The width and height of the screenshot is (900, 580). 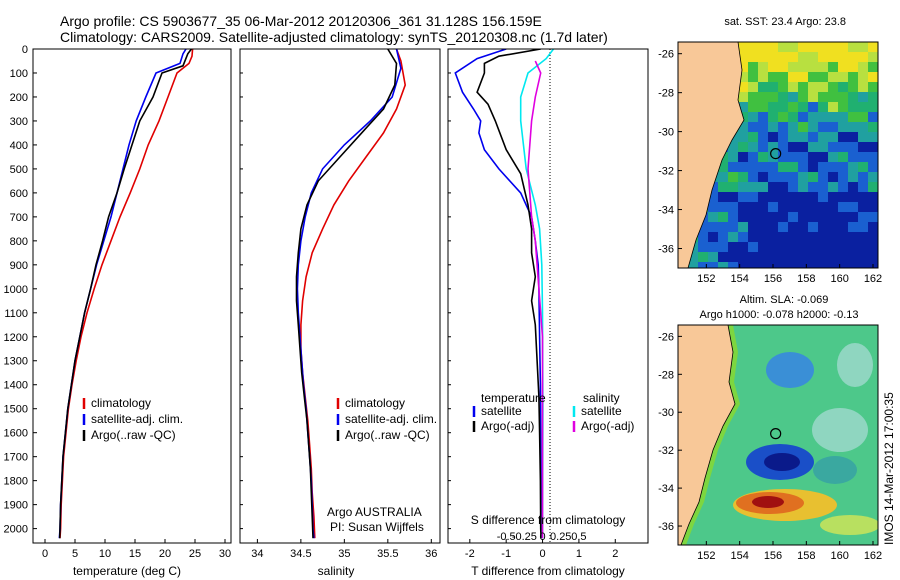 I want to click on lon-tick-label: 158, so click(x=806, y=556).